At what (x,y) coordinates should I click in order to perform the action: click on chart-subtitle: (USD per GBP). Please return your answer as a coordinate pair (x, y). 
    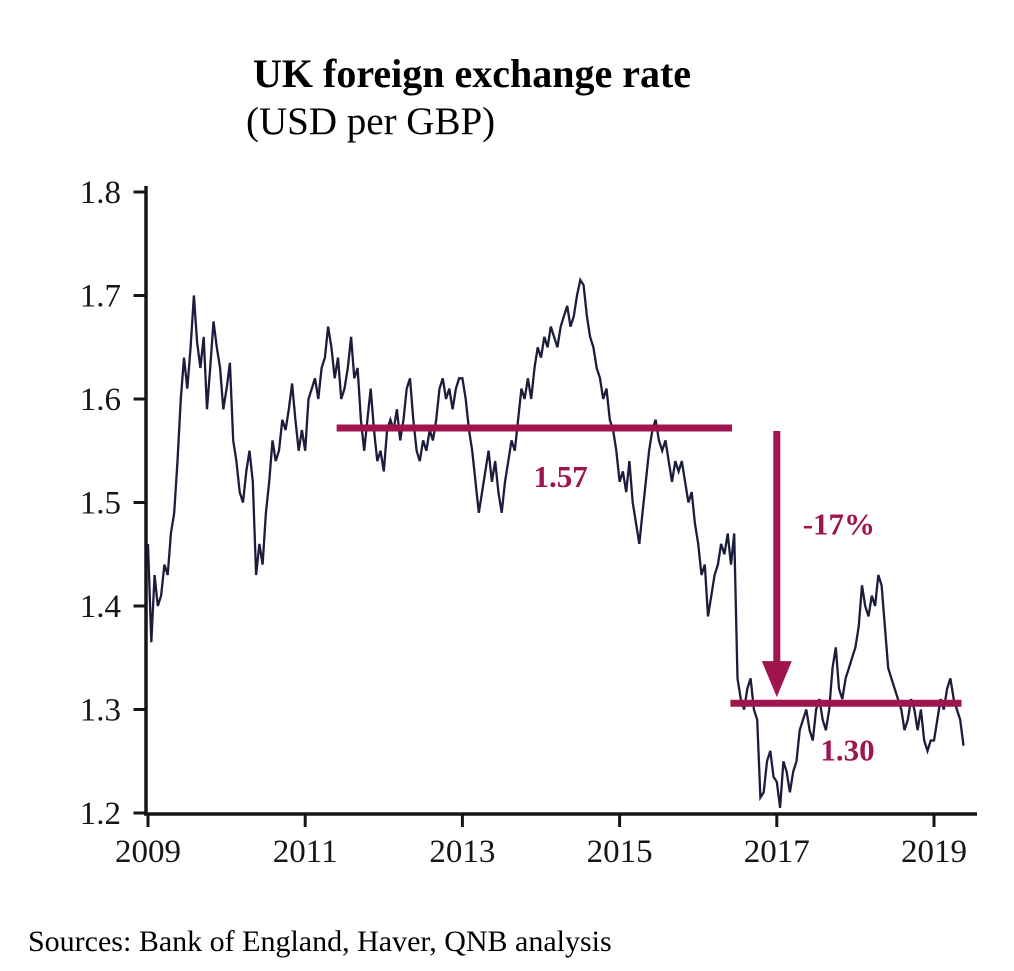
    Looking at the image, I should click on (371, 121).